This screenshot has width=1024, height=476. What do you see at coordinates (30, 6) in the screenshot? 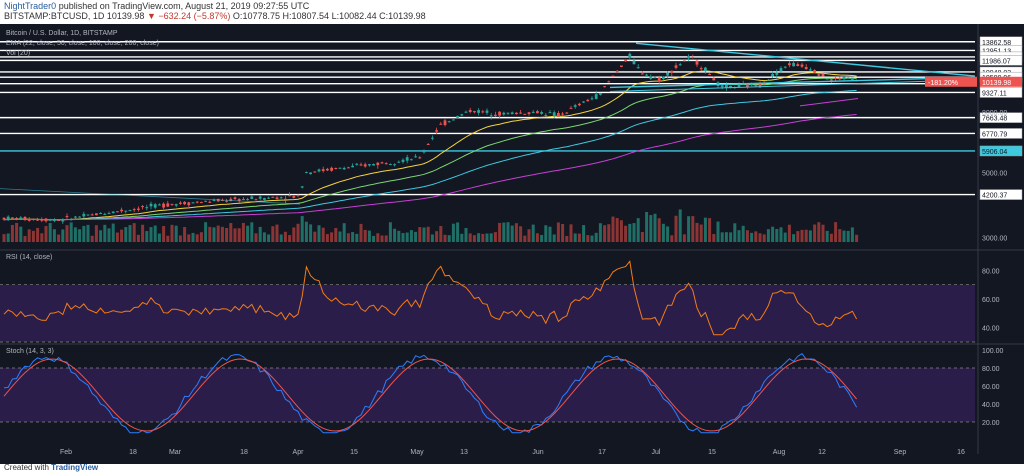
I see `author-link: NightTrader0` at bounding box center [30, 6].